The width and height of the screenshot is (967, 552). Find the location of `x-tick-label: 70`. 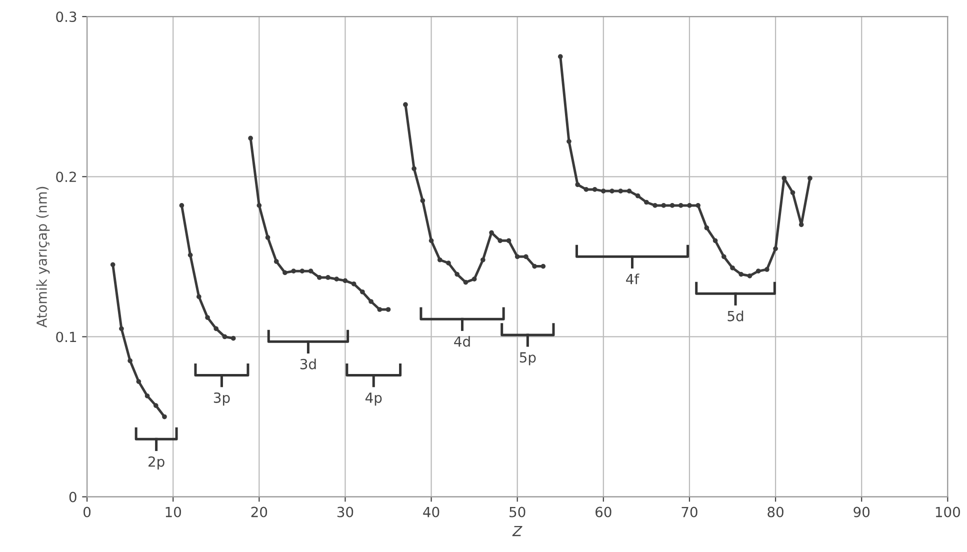

x-tick-label: 70 is located at coordinates (690, 512).